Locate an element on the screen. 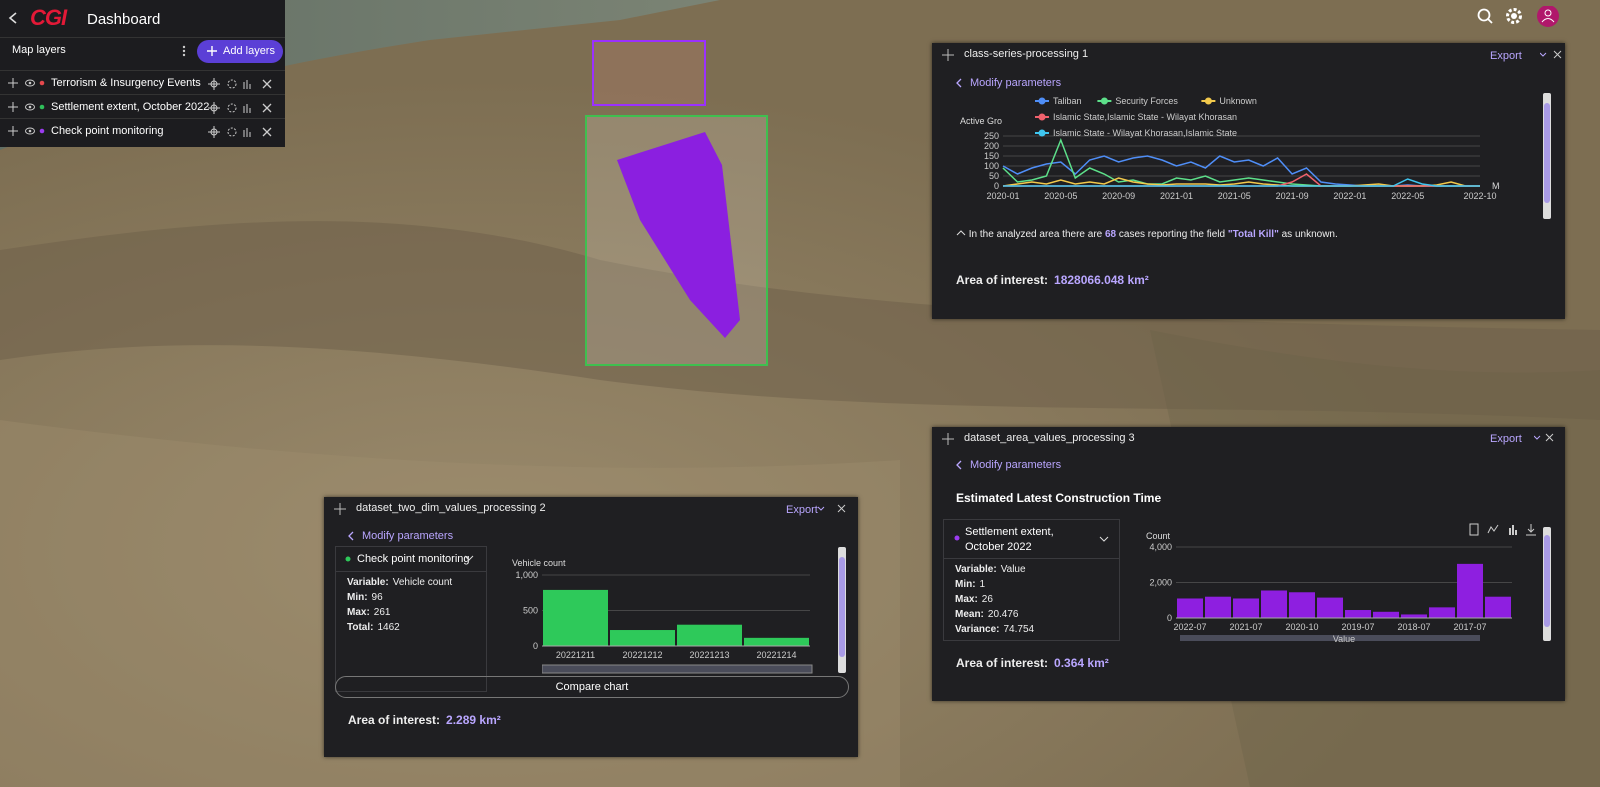 The height and width of the screenshot is (787, 1600). collapse-icon is located at coordinates (961, 233).